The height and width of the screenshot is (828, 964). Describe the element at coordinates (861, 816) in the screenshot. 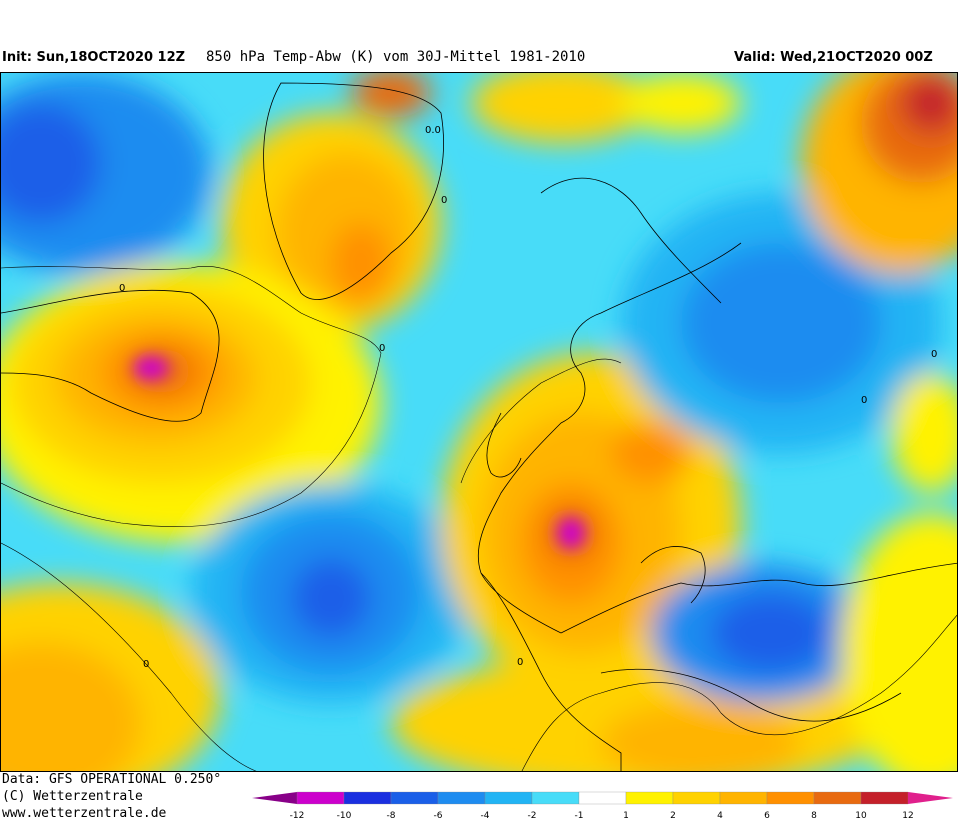

I see `scale-tick-label: 10` at that location.